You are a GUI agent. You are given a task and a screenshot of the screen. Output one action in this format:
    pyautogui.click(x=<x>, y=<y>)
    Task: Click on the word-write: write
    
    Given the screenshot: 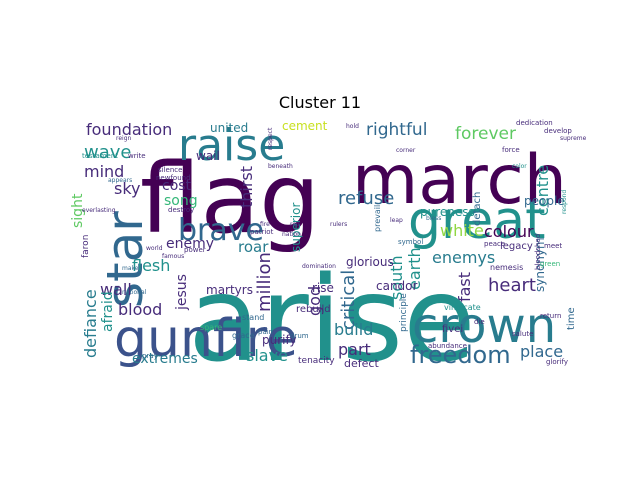 What is the action you would take?
    pyautogui.click(x=137, y=156)
    